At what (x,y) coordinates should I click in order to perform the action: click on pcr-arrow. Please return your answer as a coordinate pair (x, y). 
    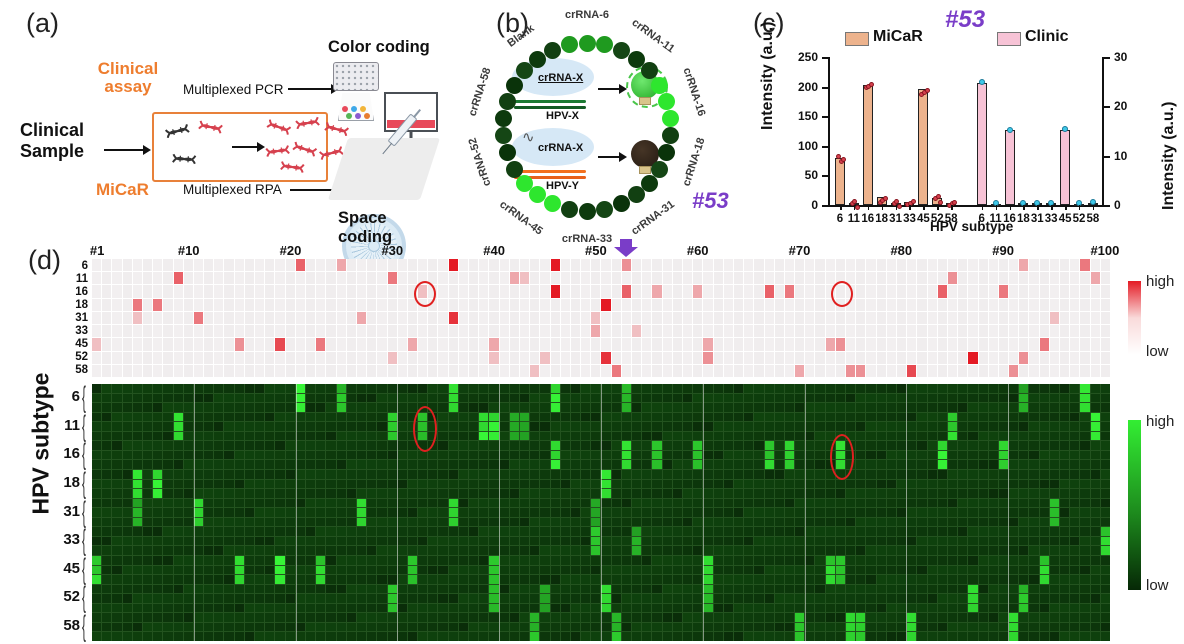
    Looking at the image, I should click on (313, 89).